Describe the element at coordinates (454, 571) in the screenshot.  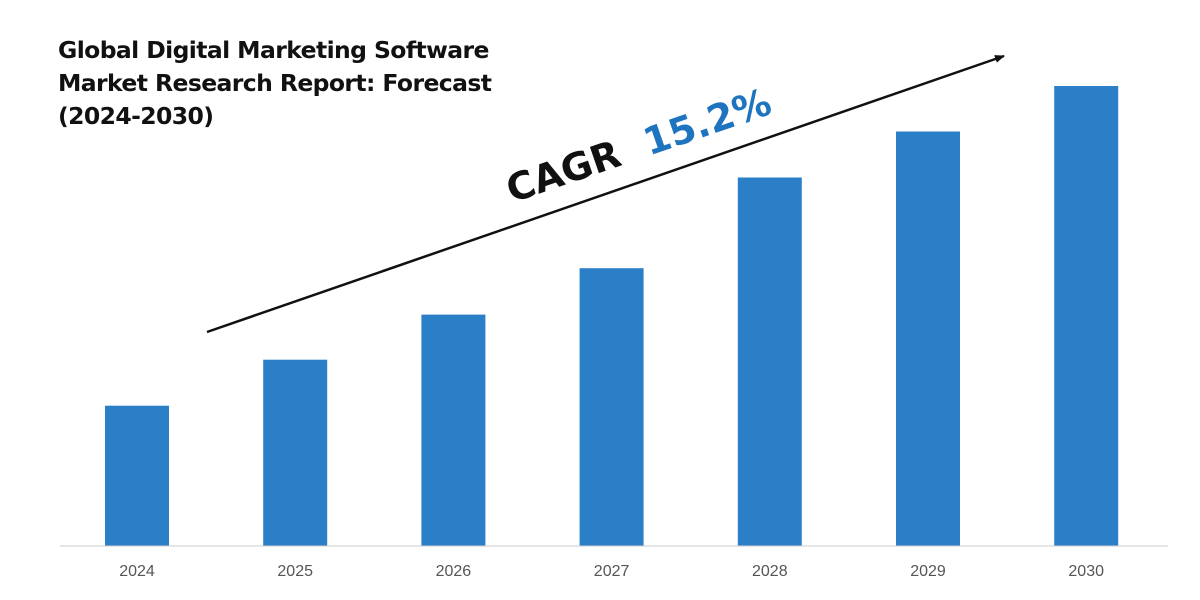
I see `x-tick-label-2026: 2026` at that location.